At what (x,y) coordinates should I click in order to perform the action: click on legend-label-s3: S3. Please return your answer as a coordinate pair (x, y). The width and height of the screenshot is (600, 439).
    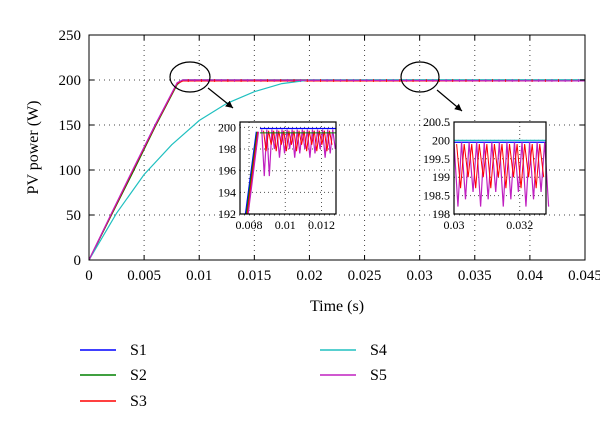
    Looking at the image, I should click on (138, 401).